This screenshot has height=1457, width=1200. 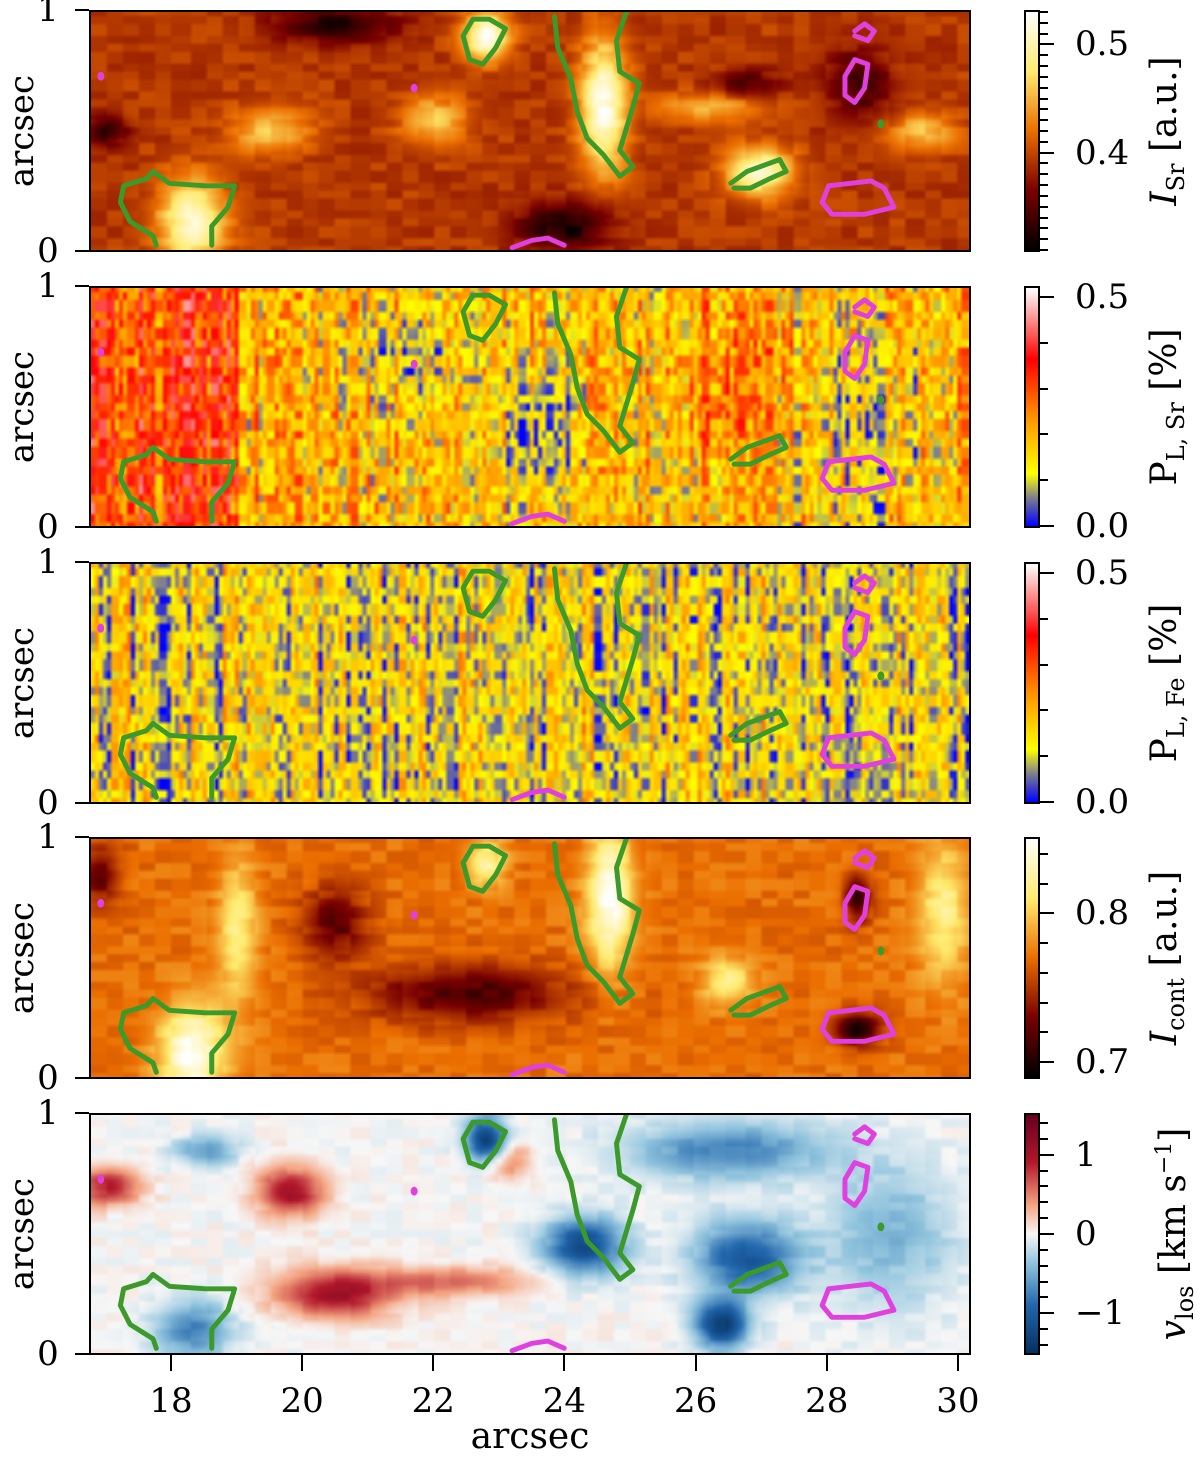 What do you see at coordinates (530, 683) in the screenshot?
I see `panel-pl-fe-heatmap` at bounding box center [530, 683].